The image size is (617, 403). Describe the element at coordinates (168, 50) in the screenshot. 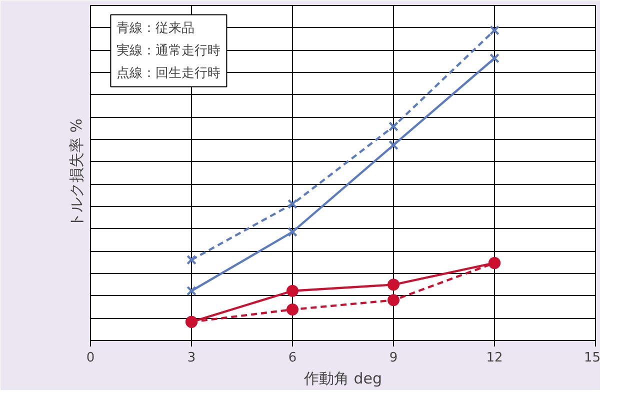

I see `annotation: 実線：通常走行時` at that location.